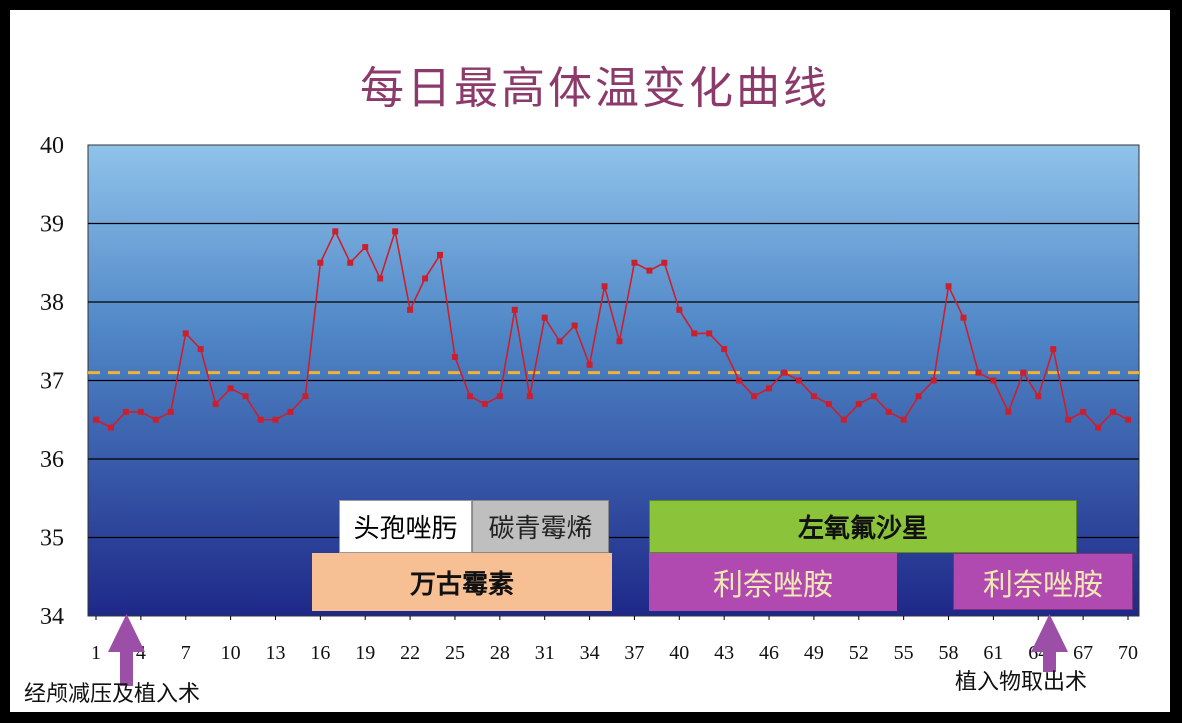  What do you see at coordinates (52, 460) in the screenshot?
I see `y-tick-label: 36` at bounding box center [52, 460].